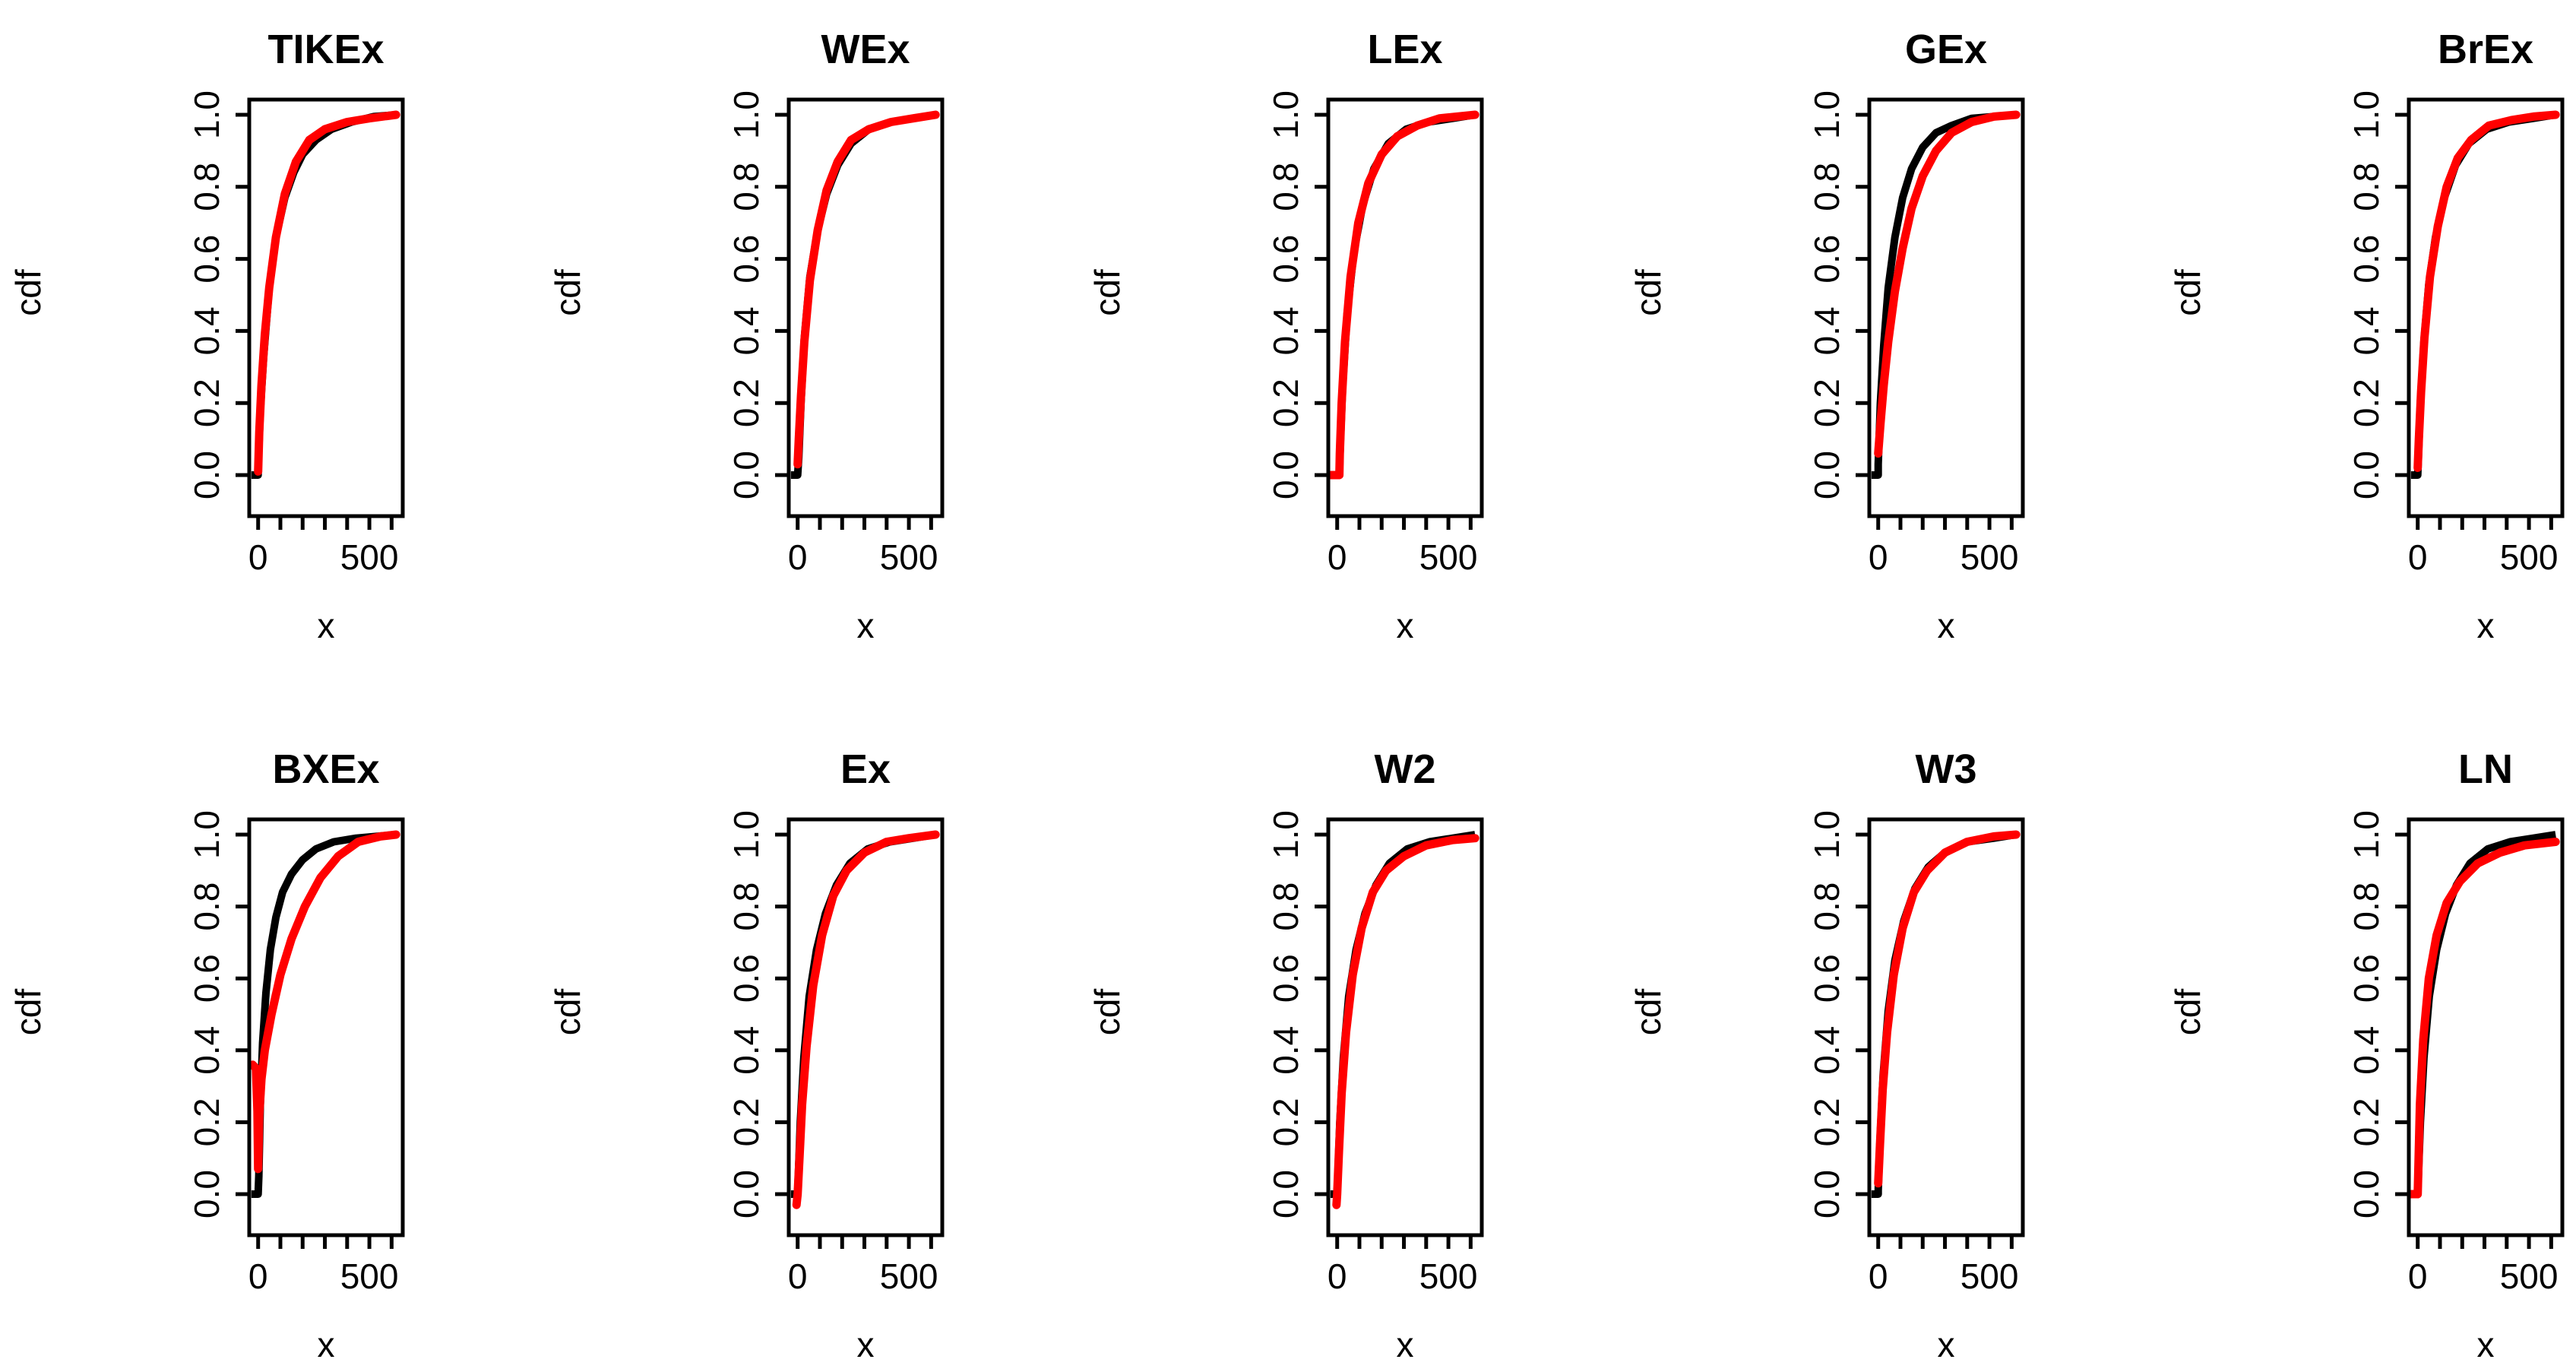 Image resolution: width=2576 pixels, height=1372 pixels. Describe the element at coordinates (2485, 49) in the screenshot. I see `panel-title: BrEx` at that location.